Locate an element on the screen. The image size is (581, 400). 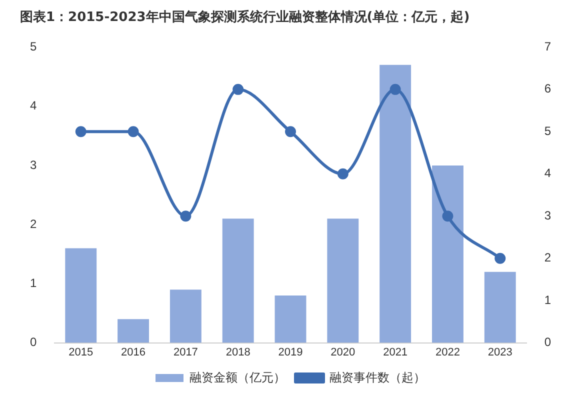
y2-tick-label: 3 is located at coordinates (548, 215).